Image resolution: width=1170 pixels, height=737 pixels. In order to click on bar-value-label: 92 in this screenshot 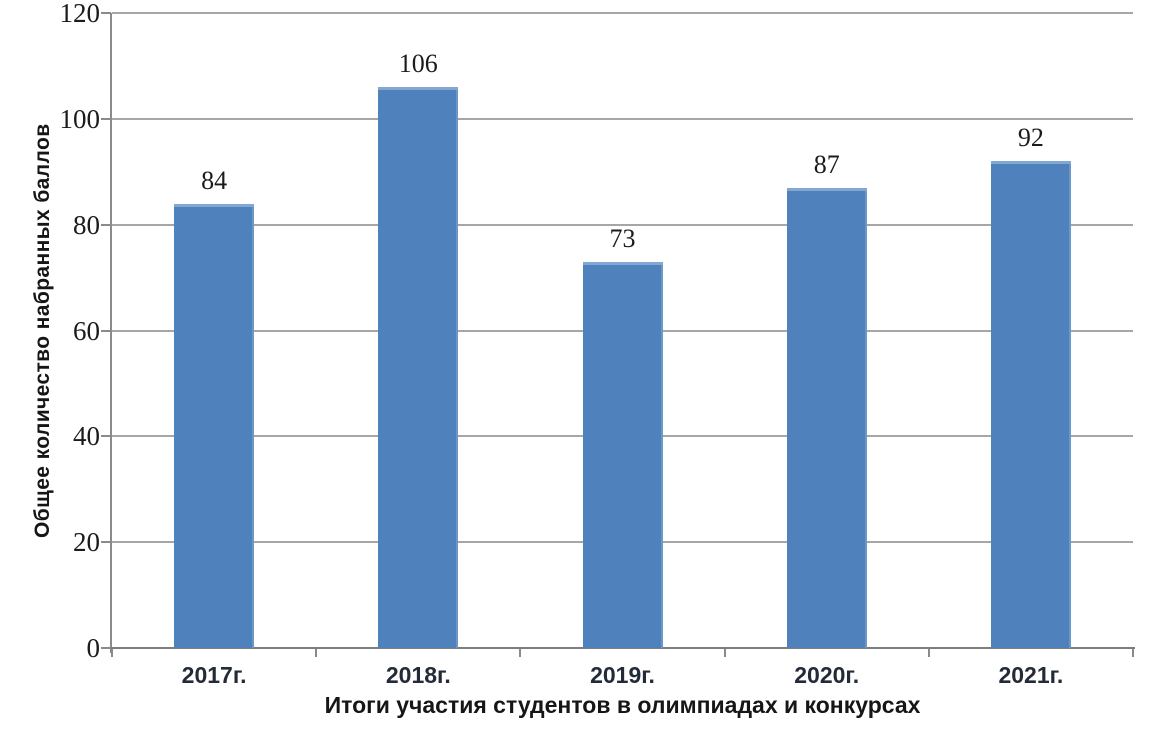, I will do `click(1030, 138)`.